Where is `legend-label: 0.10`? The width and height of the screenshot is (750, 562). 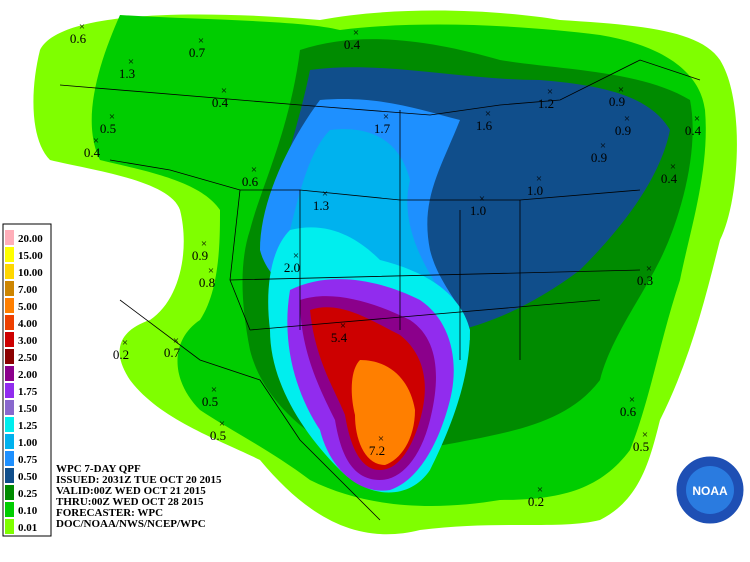
legend-label: 0.10 is located at coordinates (28, 511).